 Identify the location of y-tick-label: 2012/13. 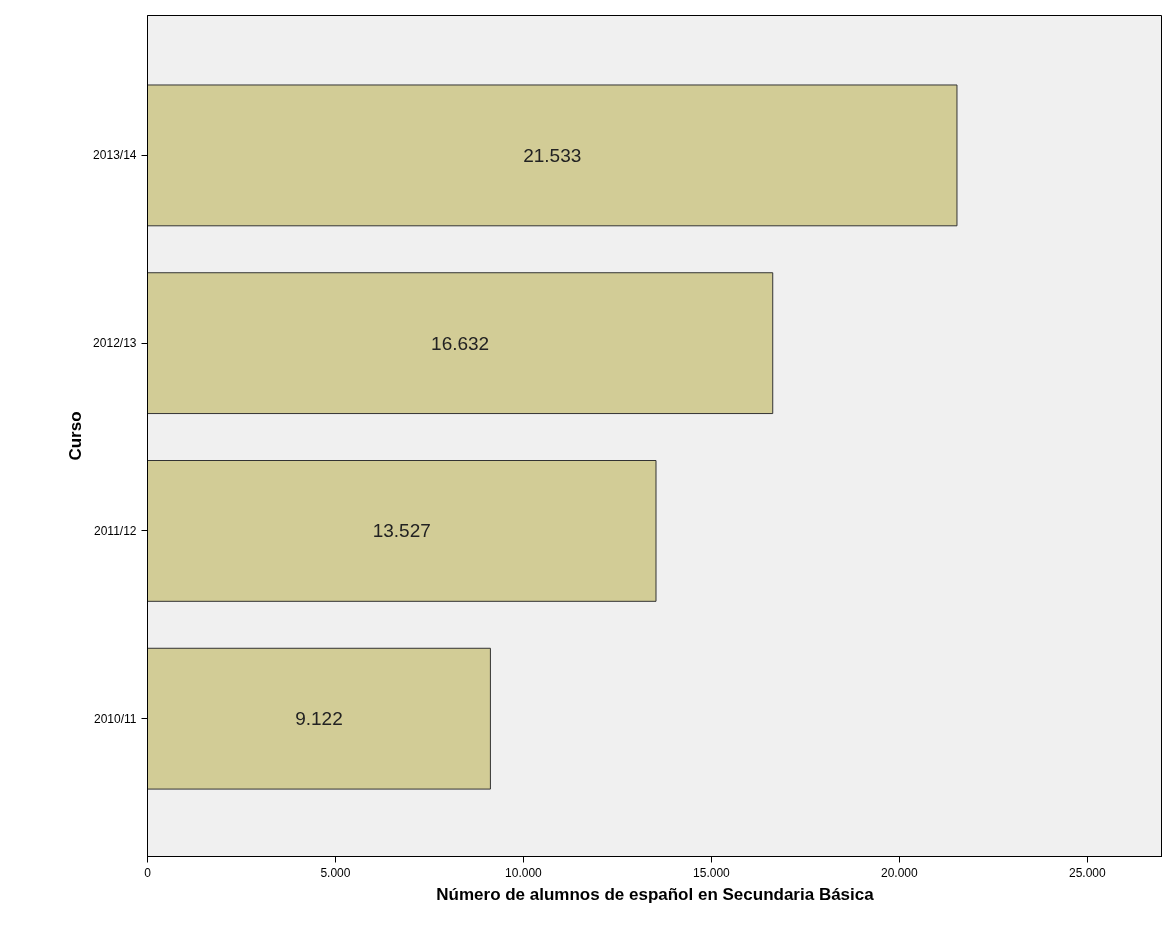
(115, 343).